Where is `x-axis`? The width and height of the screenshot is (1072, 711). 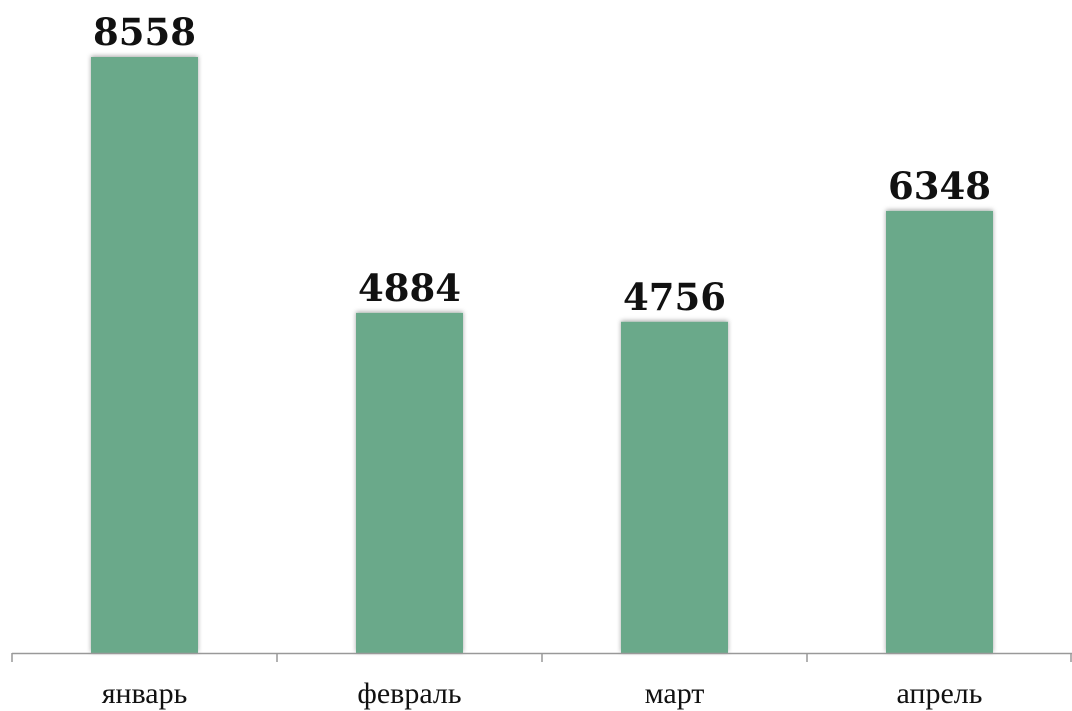
x-axis is located at coordinates (541, 657).